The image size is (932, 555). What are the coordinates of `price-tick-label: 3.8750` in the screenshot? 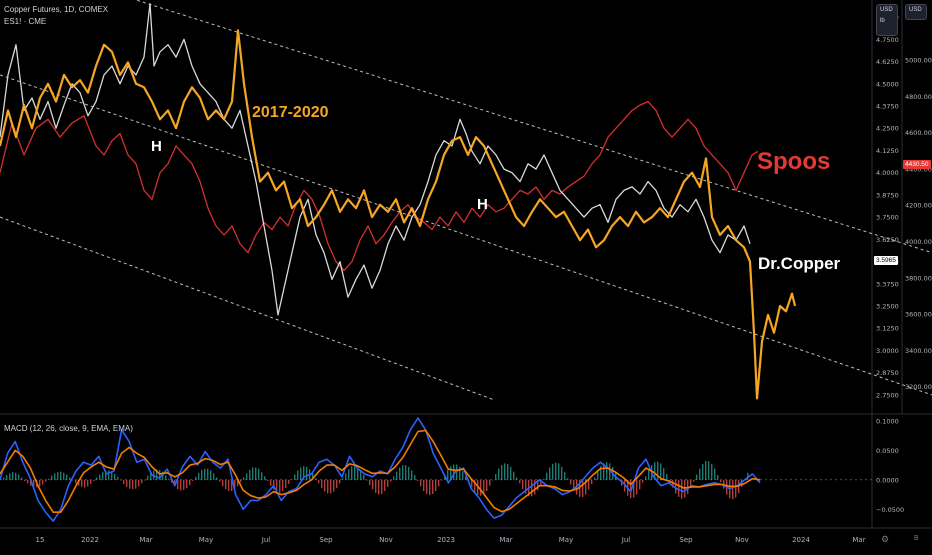 It's located at (887, 195).